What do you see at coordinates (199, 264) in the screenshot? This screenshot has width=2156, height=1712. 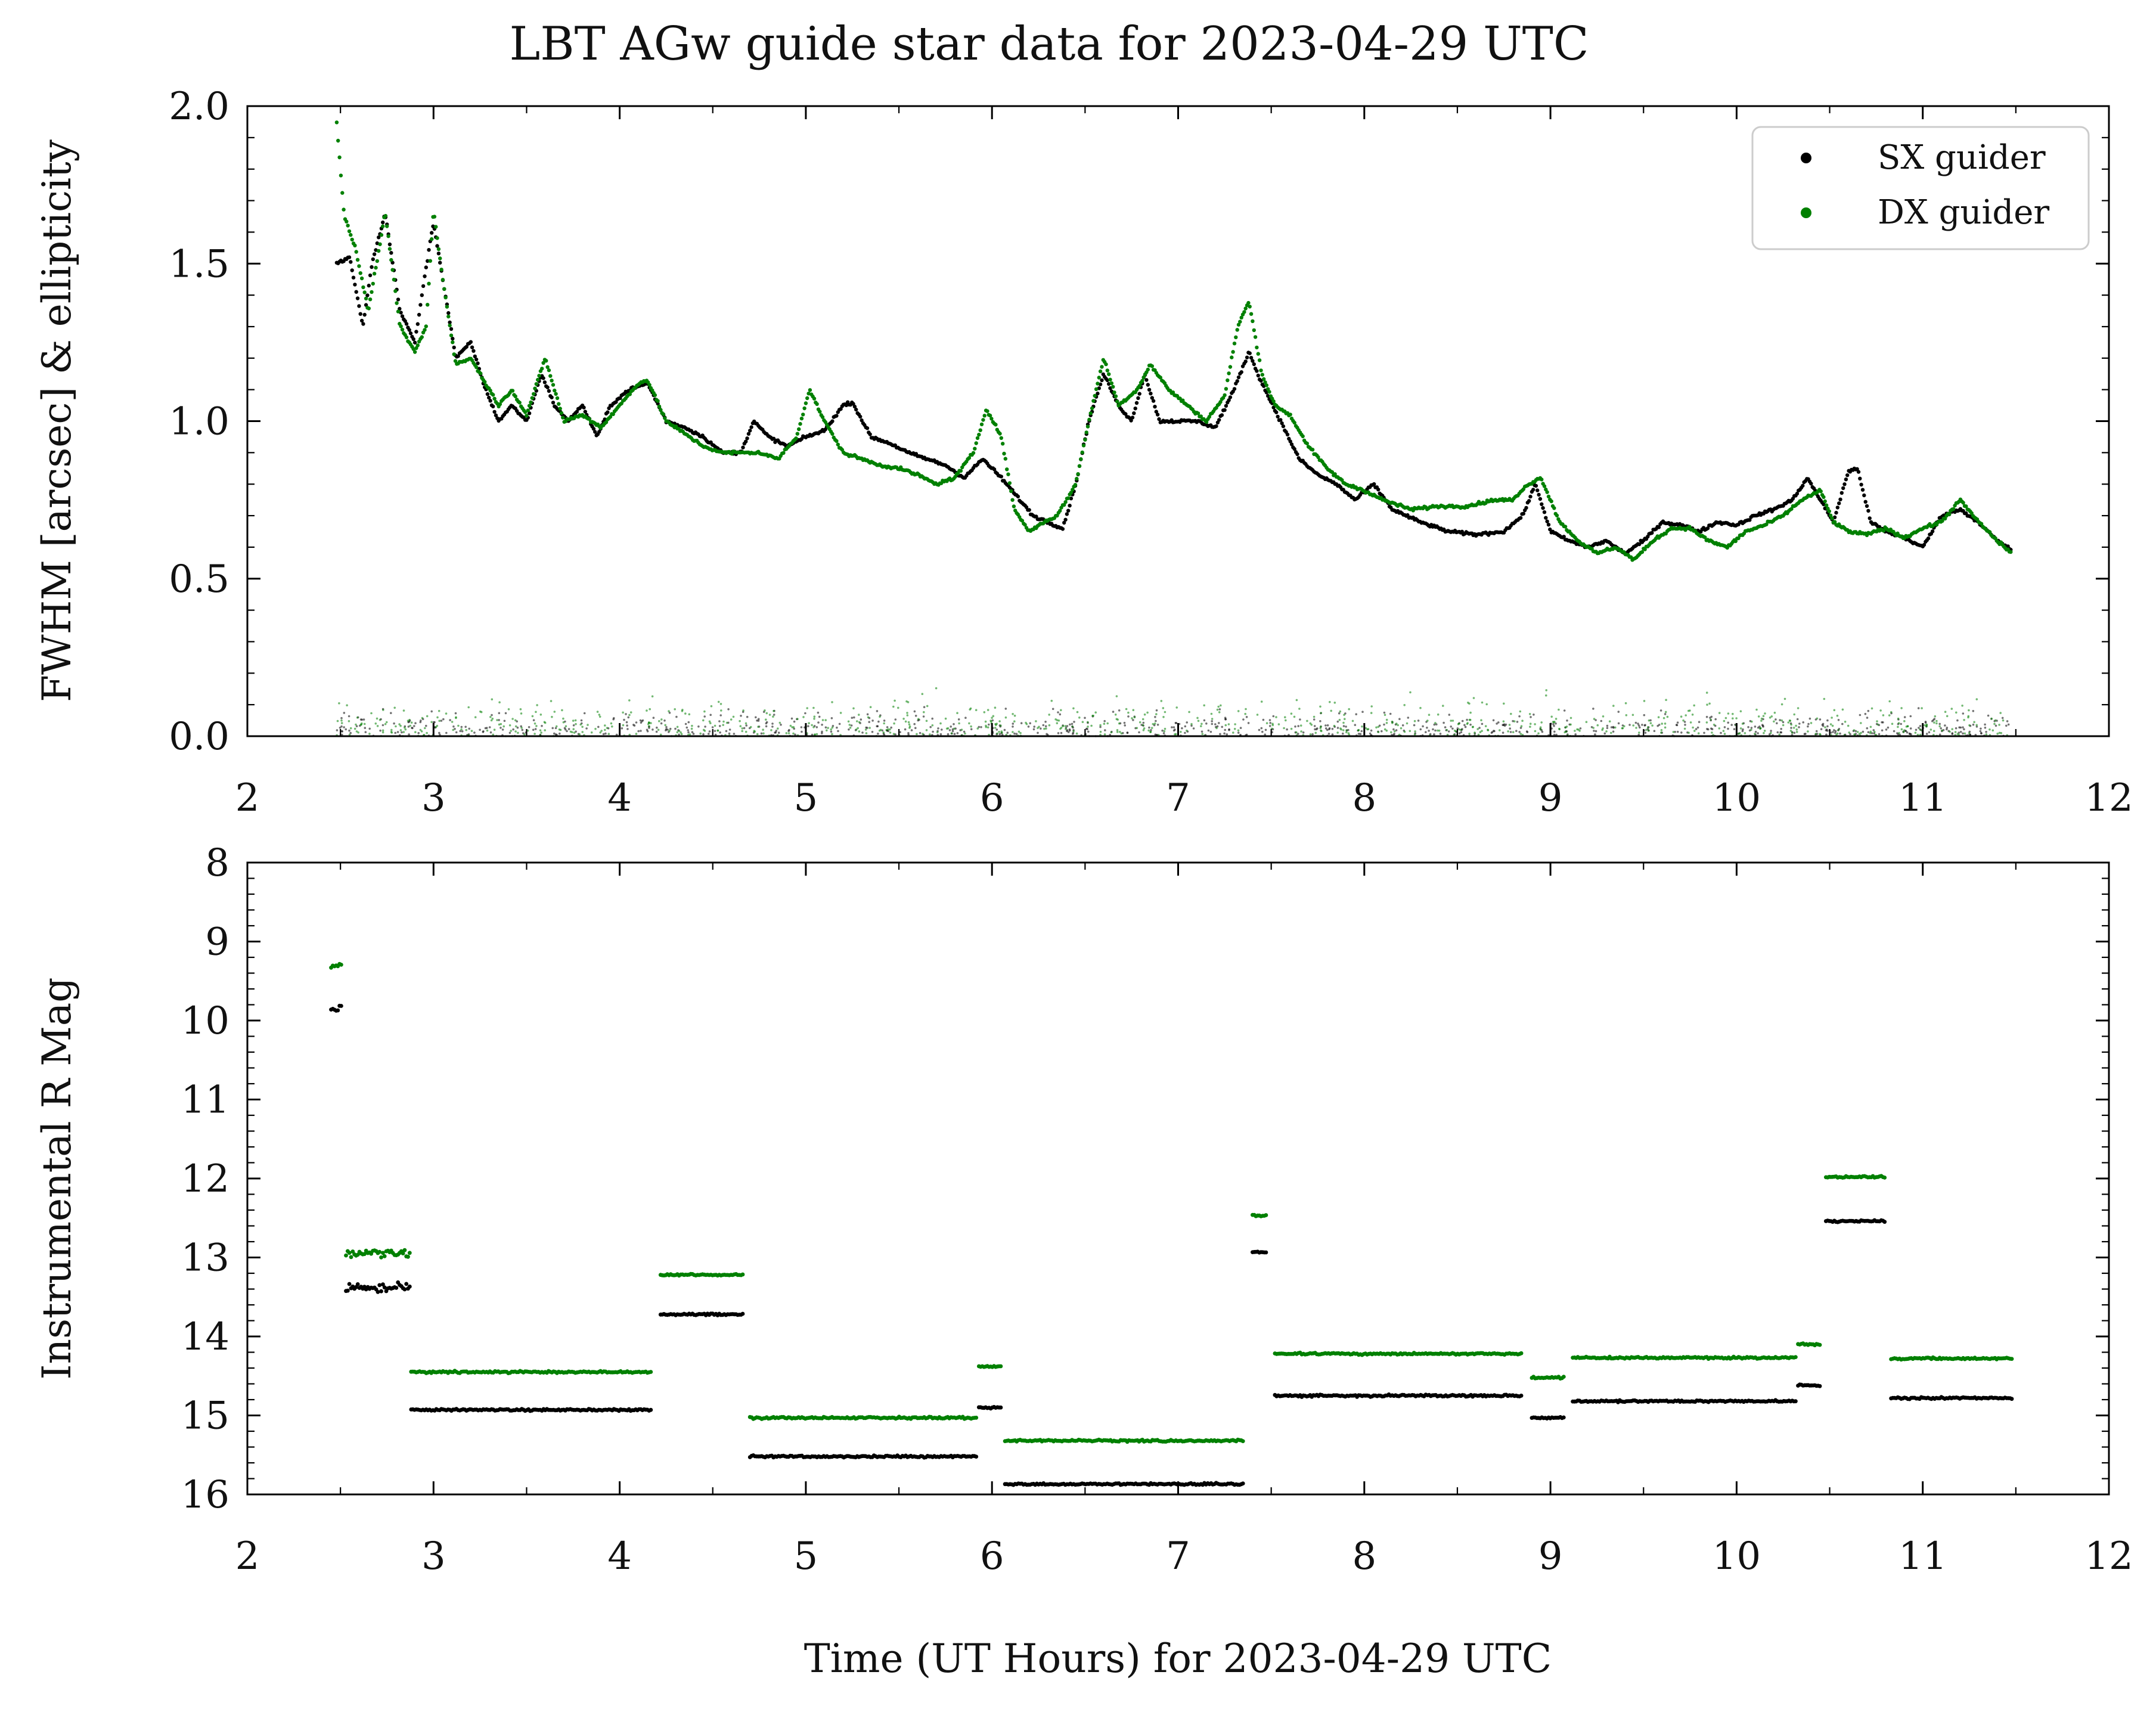 I see `y-tick-label: 1.5` at bounding box center [199, 264].